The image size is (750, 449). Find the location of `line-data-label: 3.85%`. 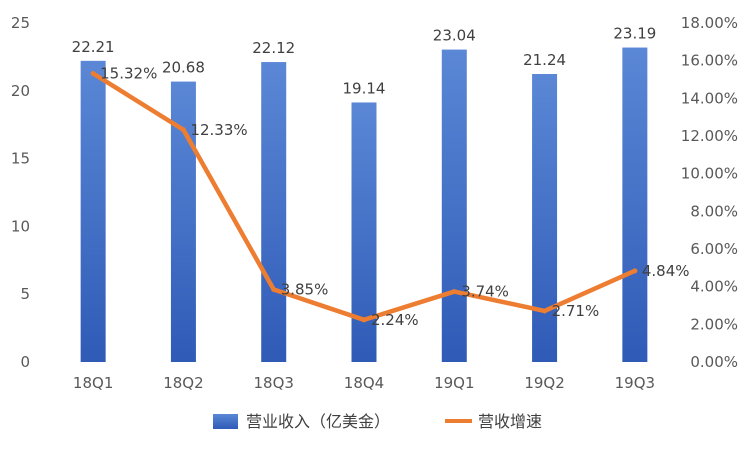

line-data-label: 3.85% is located at coordinates (305, 289).